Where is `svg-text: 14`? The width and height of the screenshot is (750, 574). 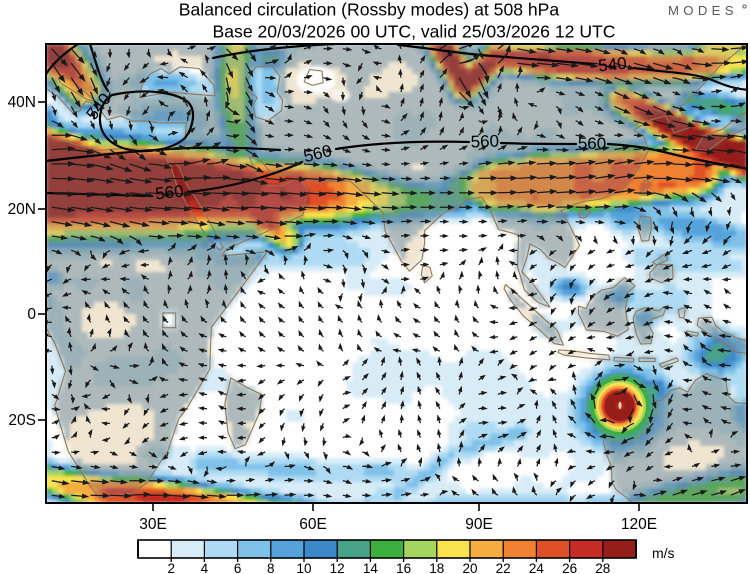 svg-text: 14 is located at coordinates (371, 567).